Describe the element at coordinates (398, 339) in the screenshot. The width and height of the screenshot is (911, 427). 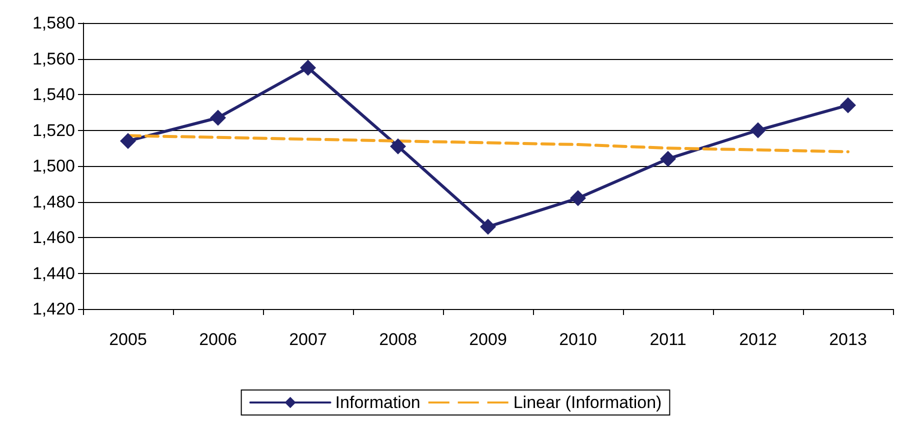
I see `x-tick-label: 2008` at that location.